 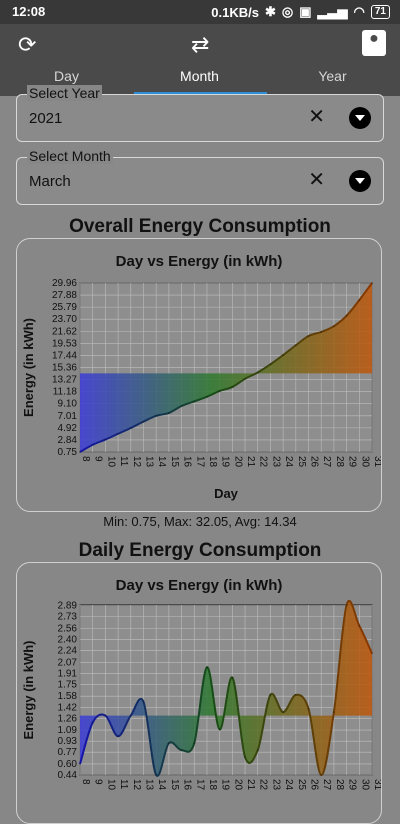 What do you see at coordinates (374, 43) in the screenshot?
I see `account-icon: ●` at bounding box center [374, 43].